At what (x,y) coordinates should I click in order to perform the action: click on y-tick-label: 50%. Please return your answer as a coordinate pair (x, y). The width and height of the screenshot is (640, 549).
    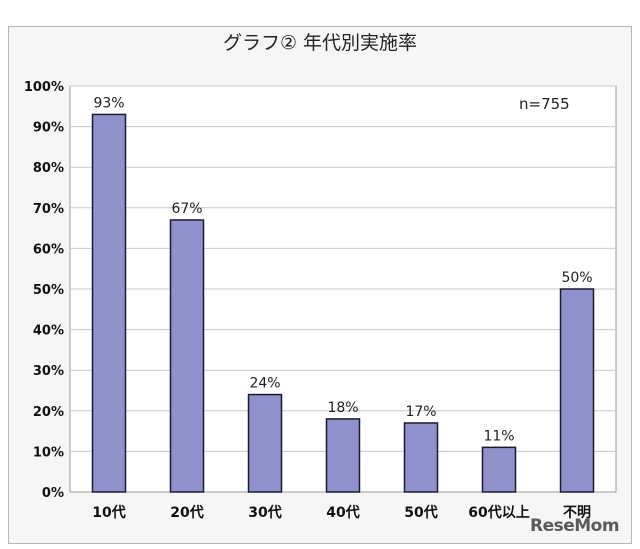
    Looking at the image, I should click on (48, 290).